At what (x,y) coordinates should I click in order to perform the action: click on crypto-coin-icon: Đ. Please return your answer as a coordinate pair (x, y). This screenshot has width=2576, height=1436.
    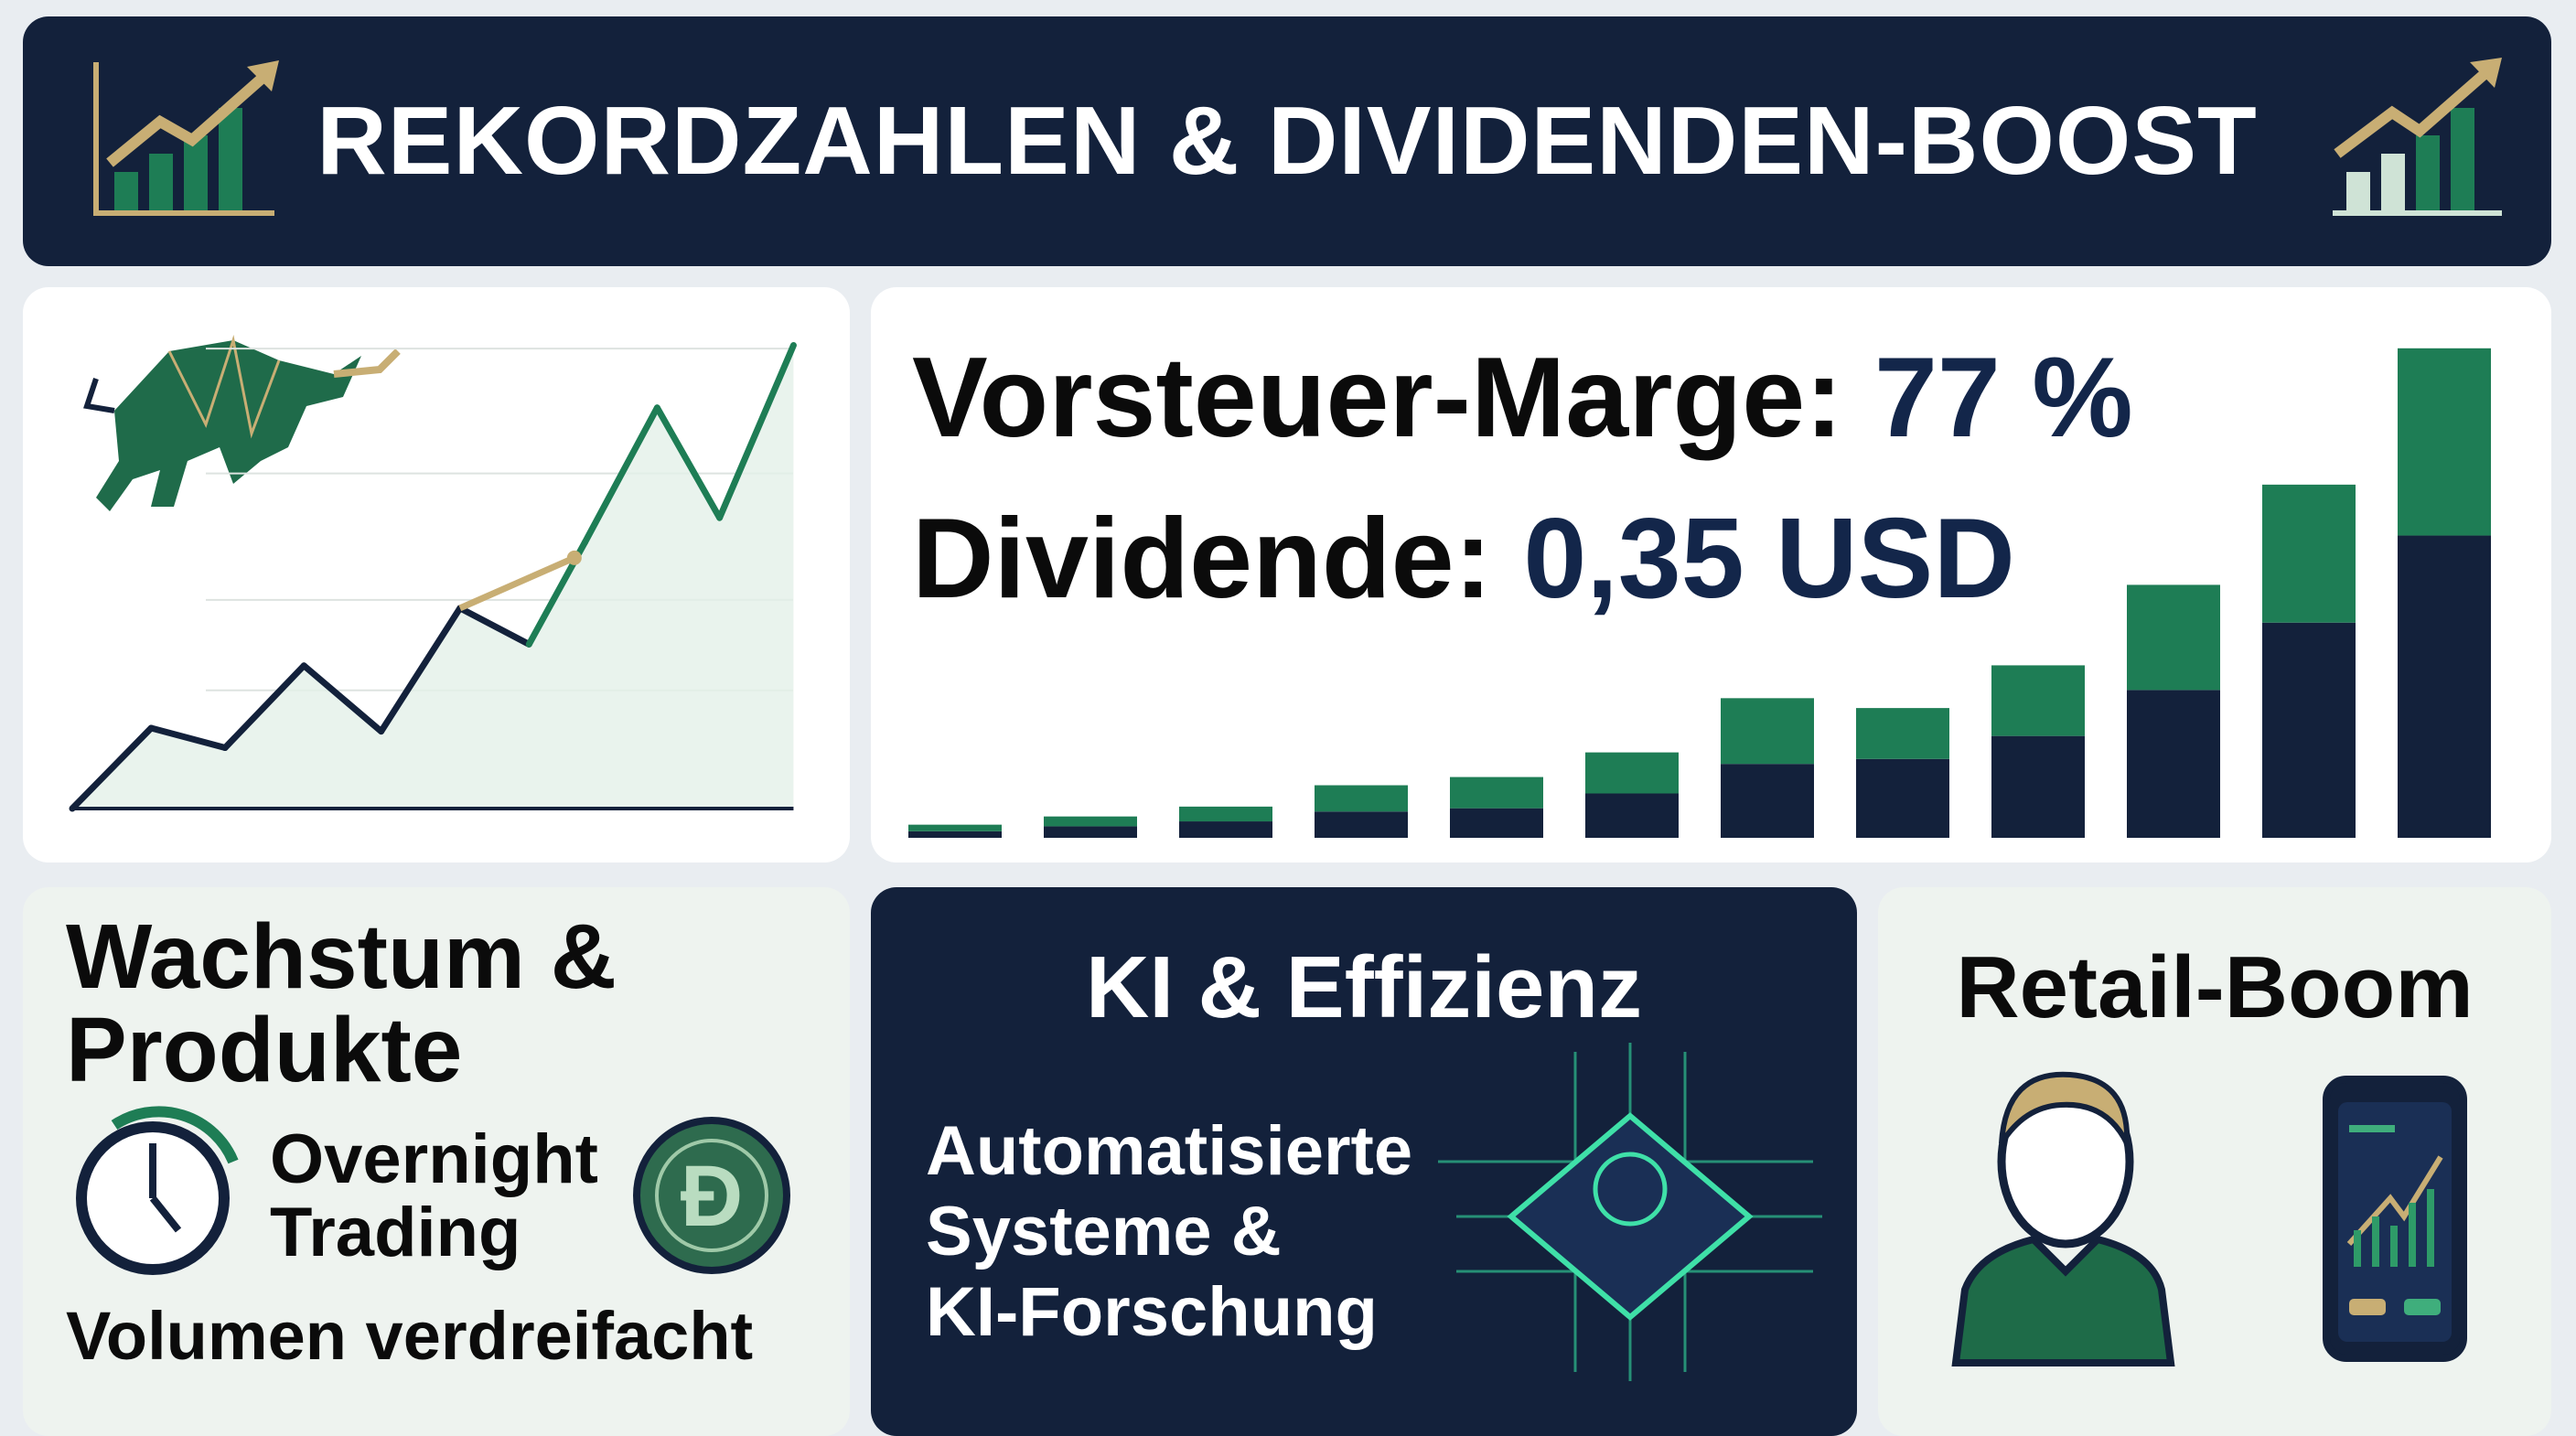
    Looking at the image, I should click on (711, 1195).